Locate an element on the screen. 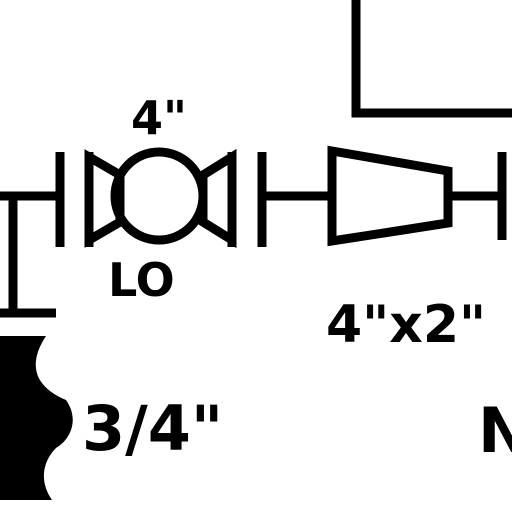  branch-size-label: 3/4" is located at coordinates (152, 428).